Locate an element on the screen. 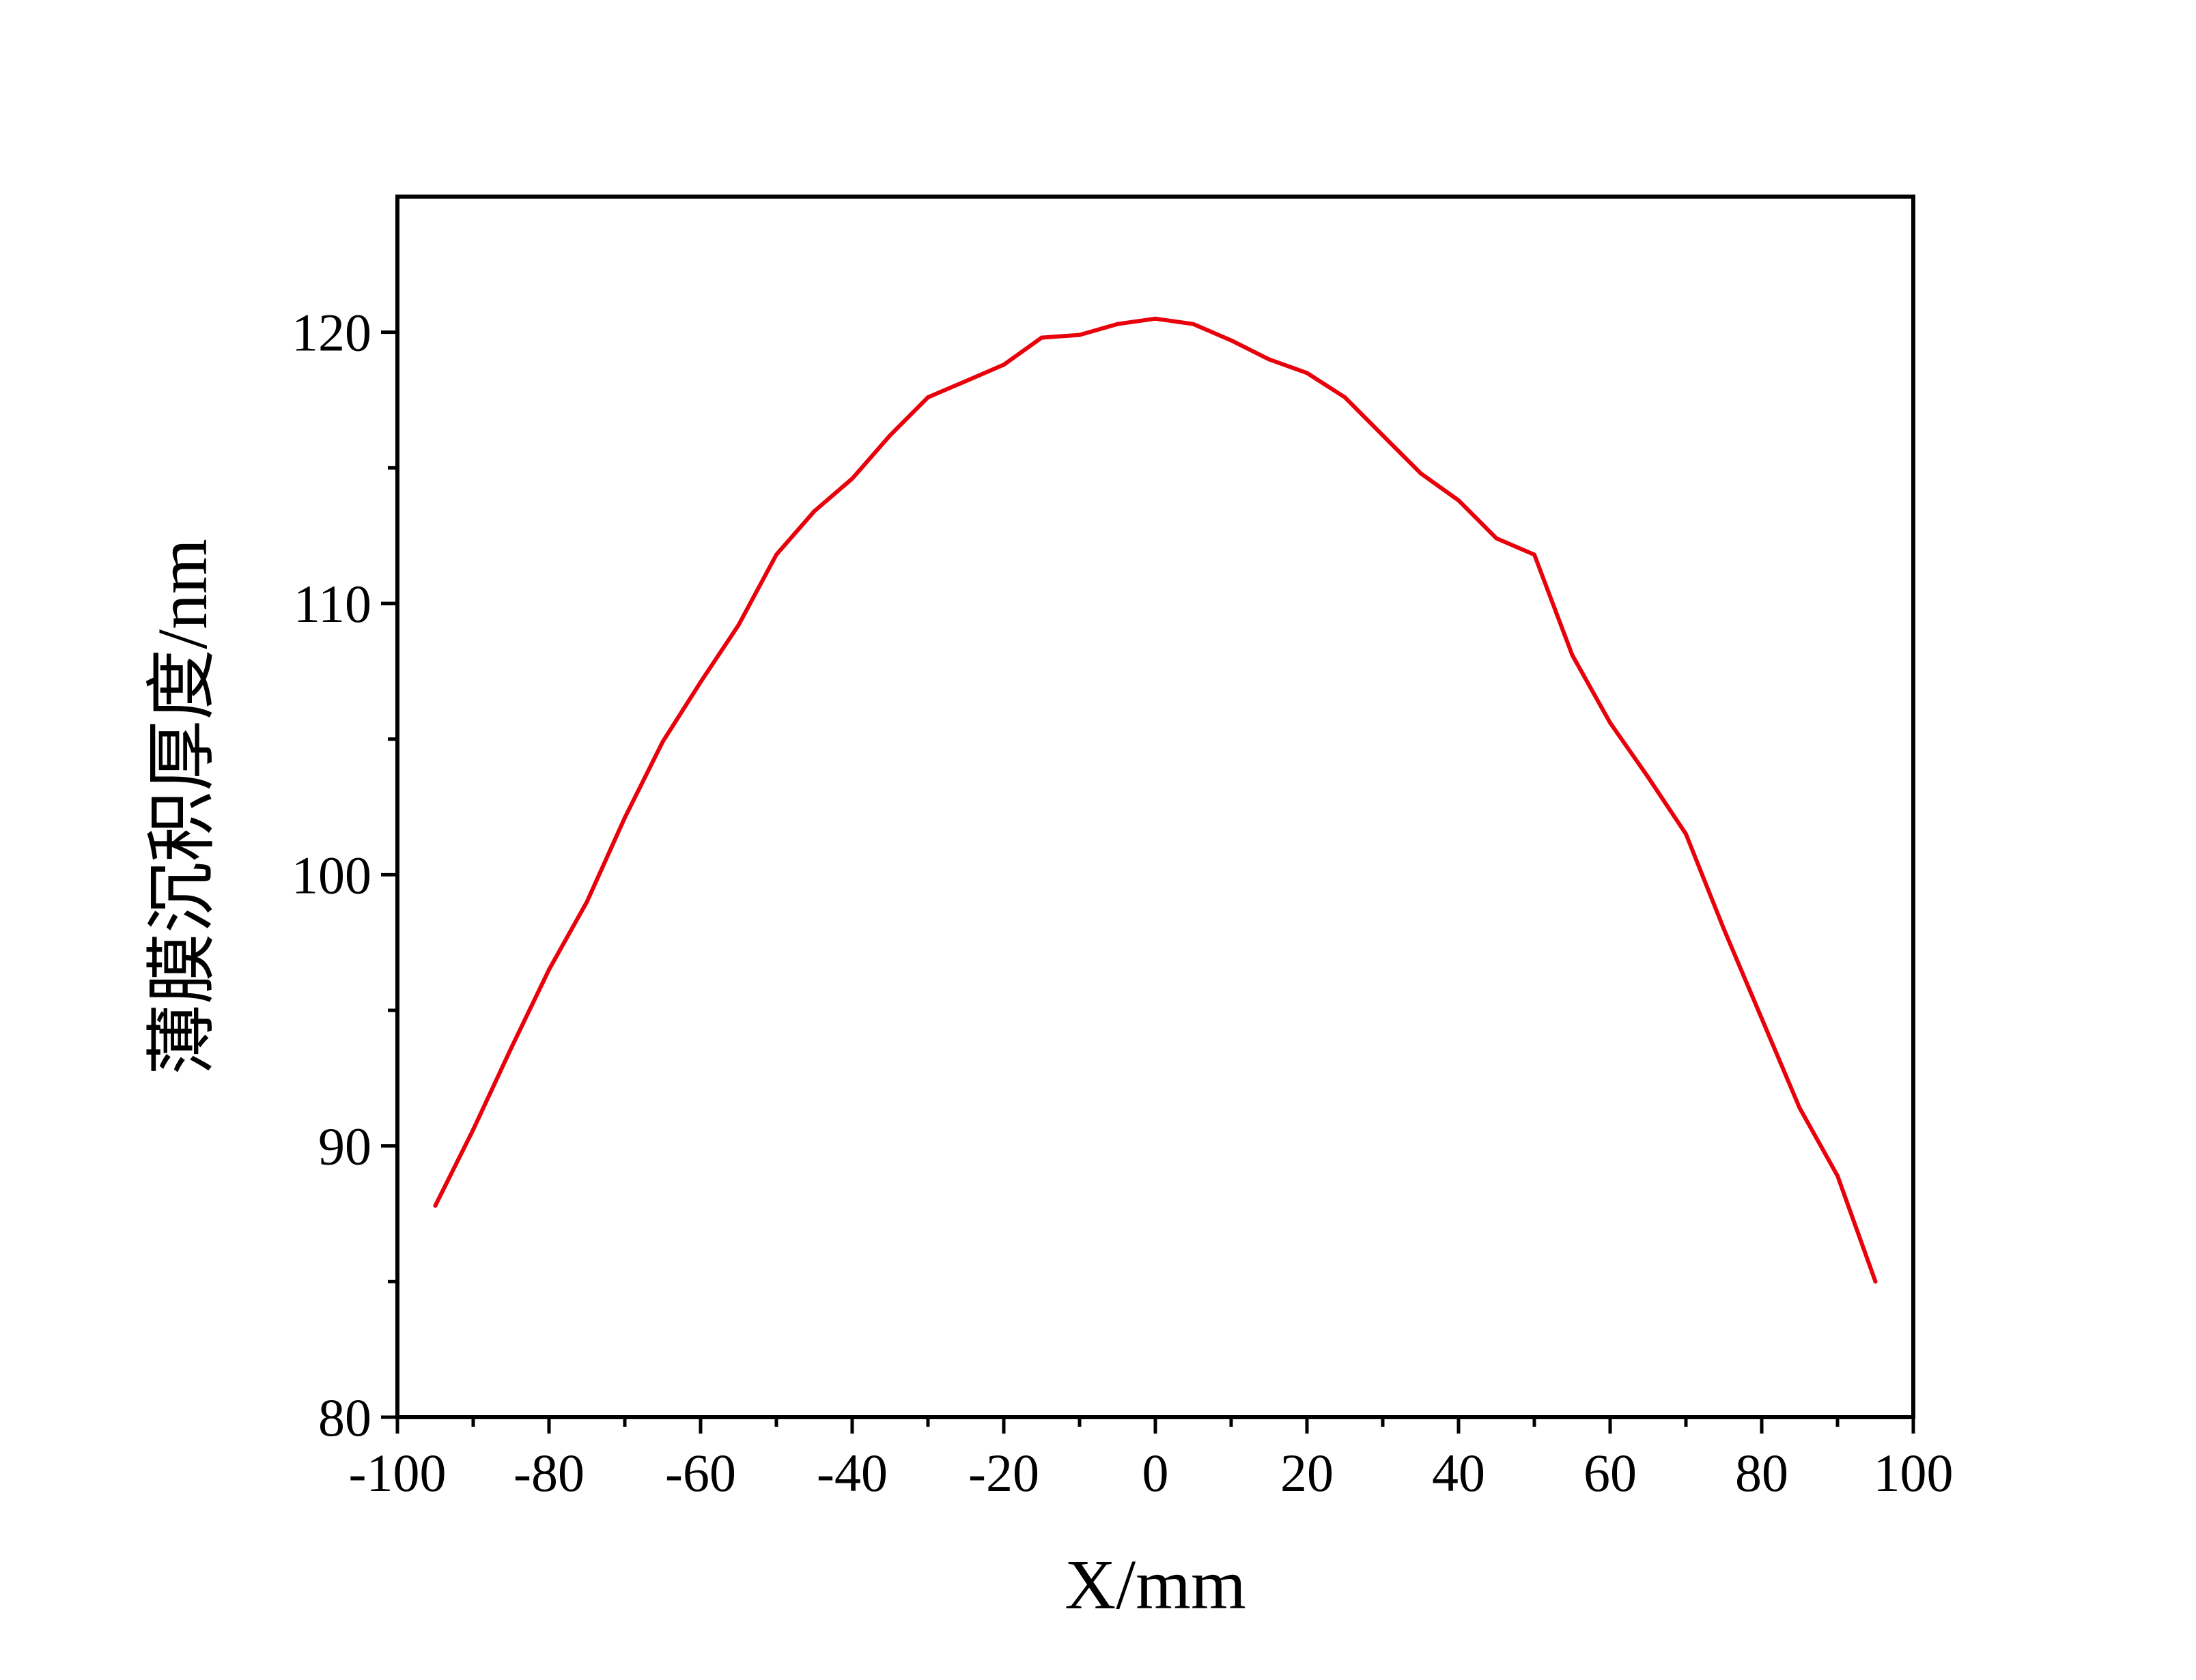 The width and height of the screenshot is (2196, 1680). y-axis-title: 薄膜沉积厚度/nm is located at coordinates (183, 807).